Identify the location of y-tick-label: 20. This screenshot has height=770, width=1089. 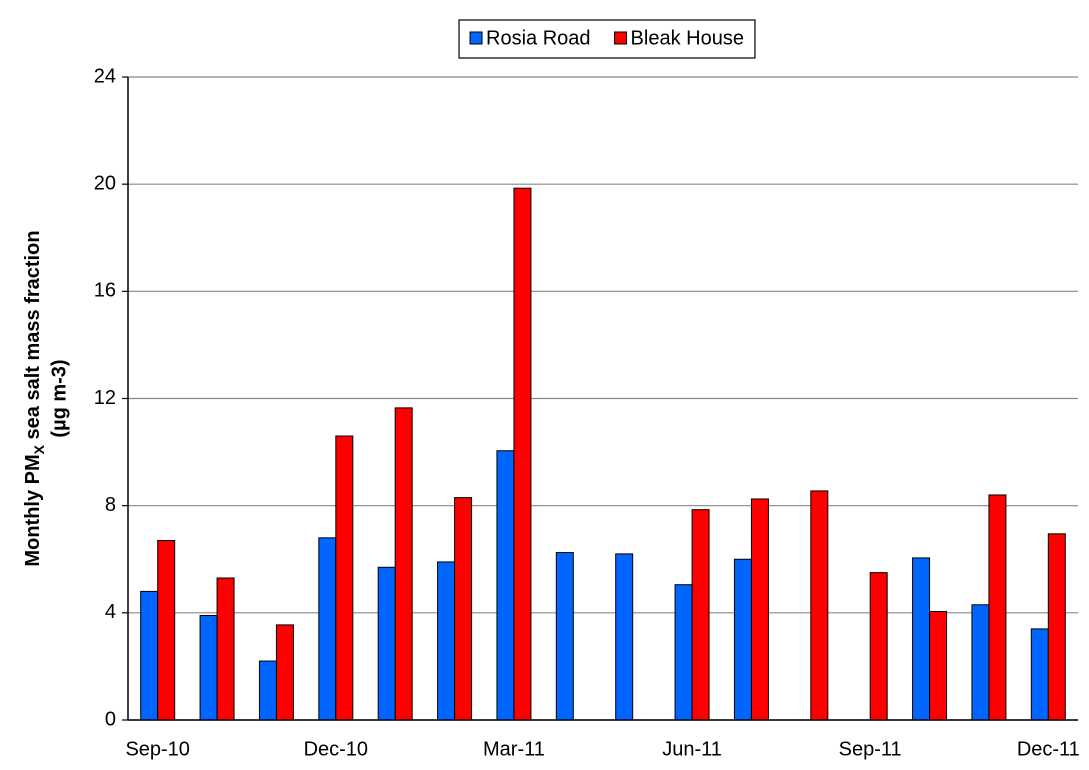
(105, 183).